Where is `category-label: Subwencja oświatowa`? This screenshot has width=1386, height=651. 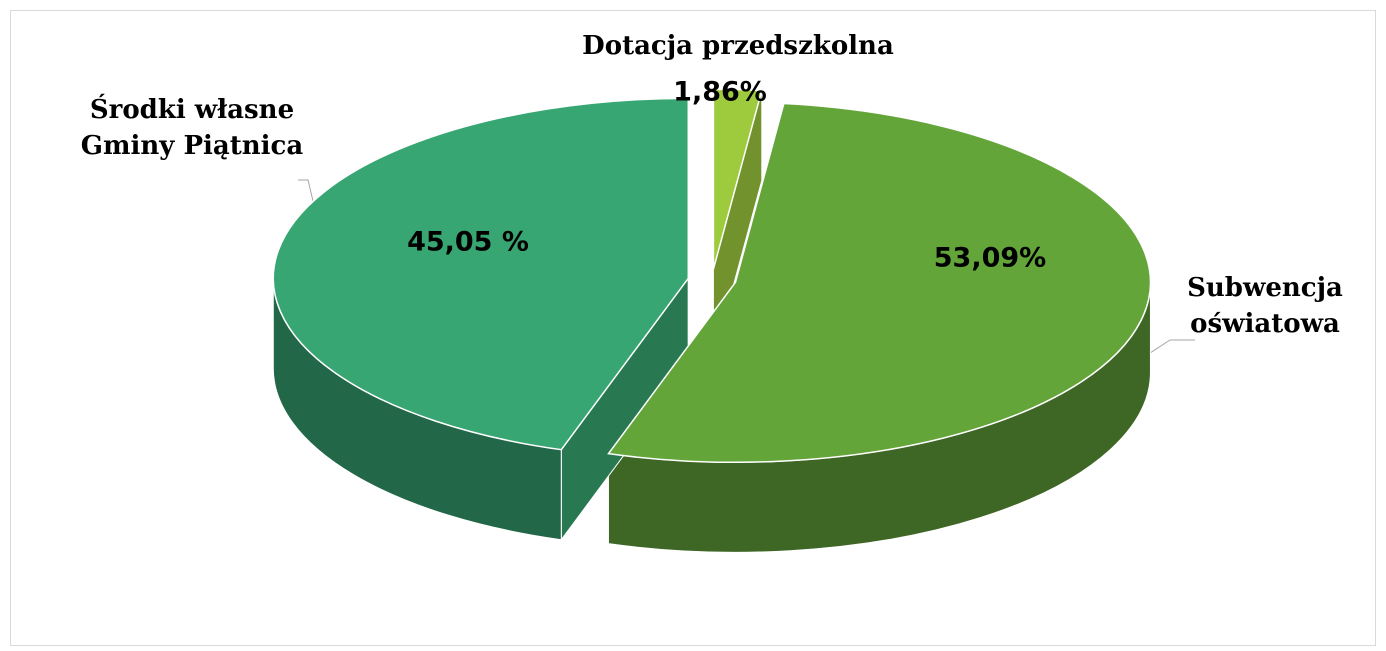 category-label: Subwencja oświatowa is located at coordinates (1265, 306).